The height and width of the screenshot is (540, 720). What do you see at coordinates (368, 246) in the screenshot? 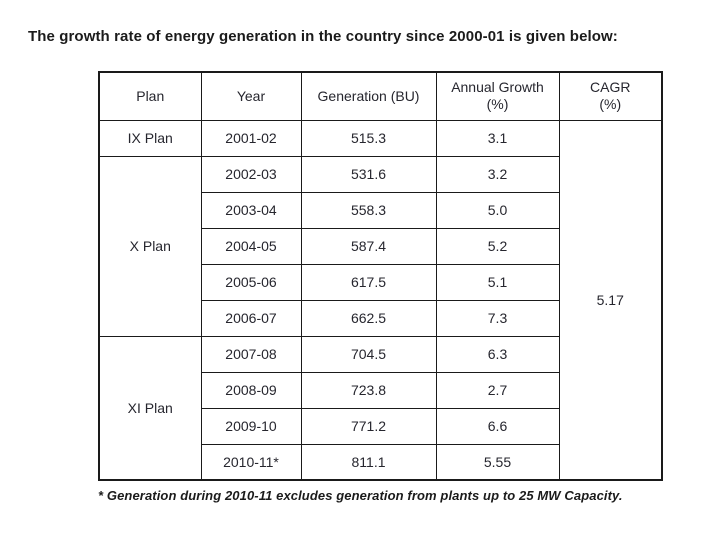
I see `cell-generation: 587.4` at bounding box center [368, 246].